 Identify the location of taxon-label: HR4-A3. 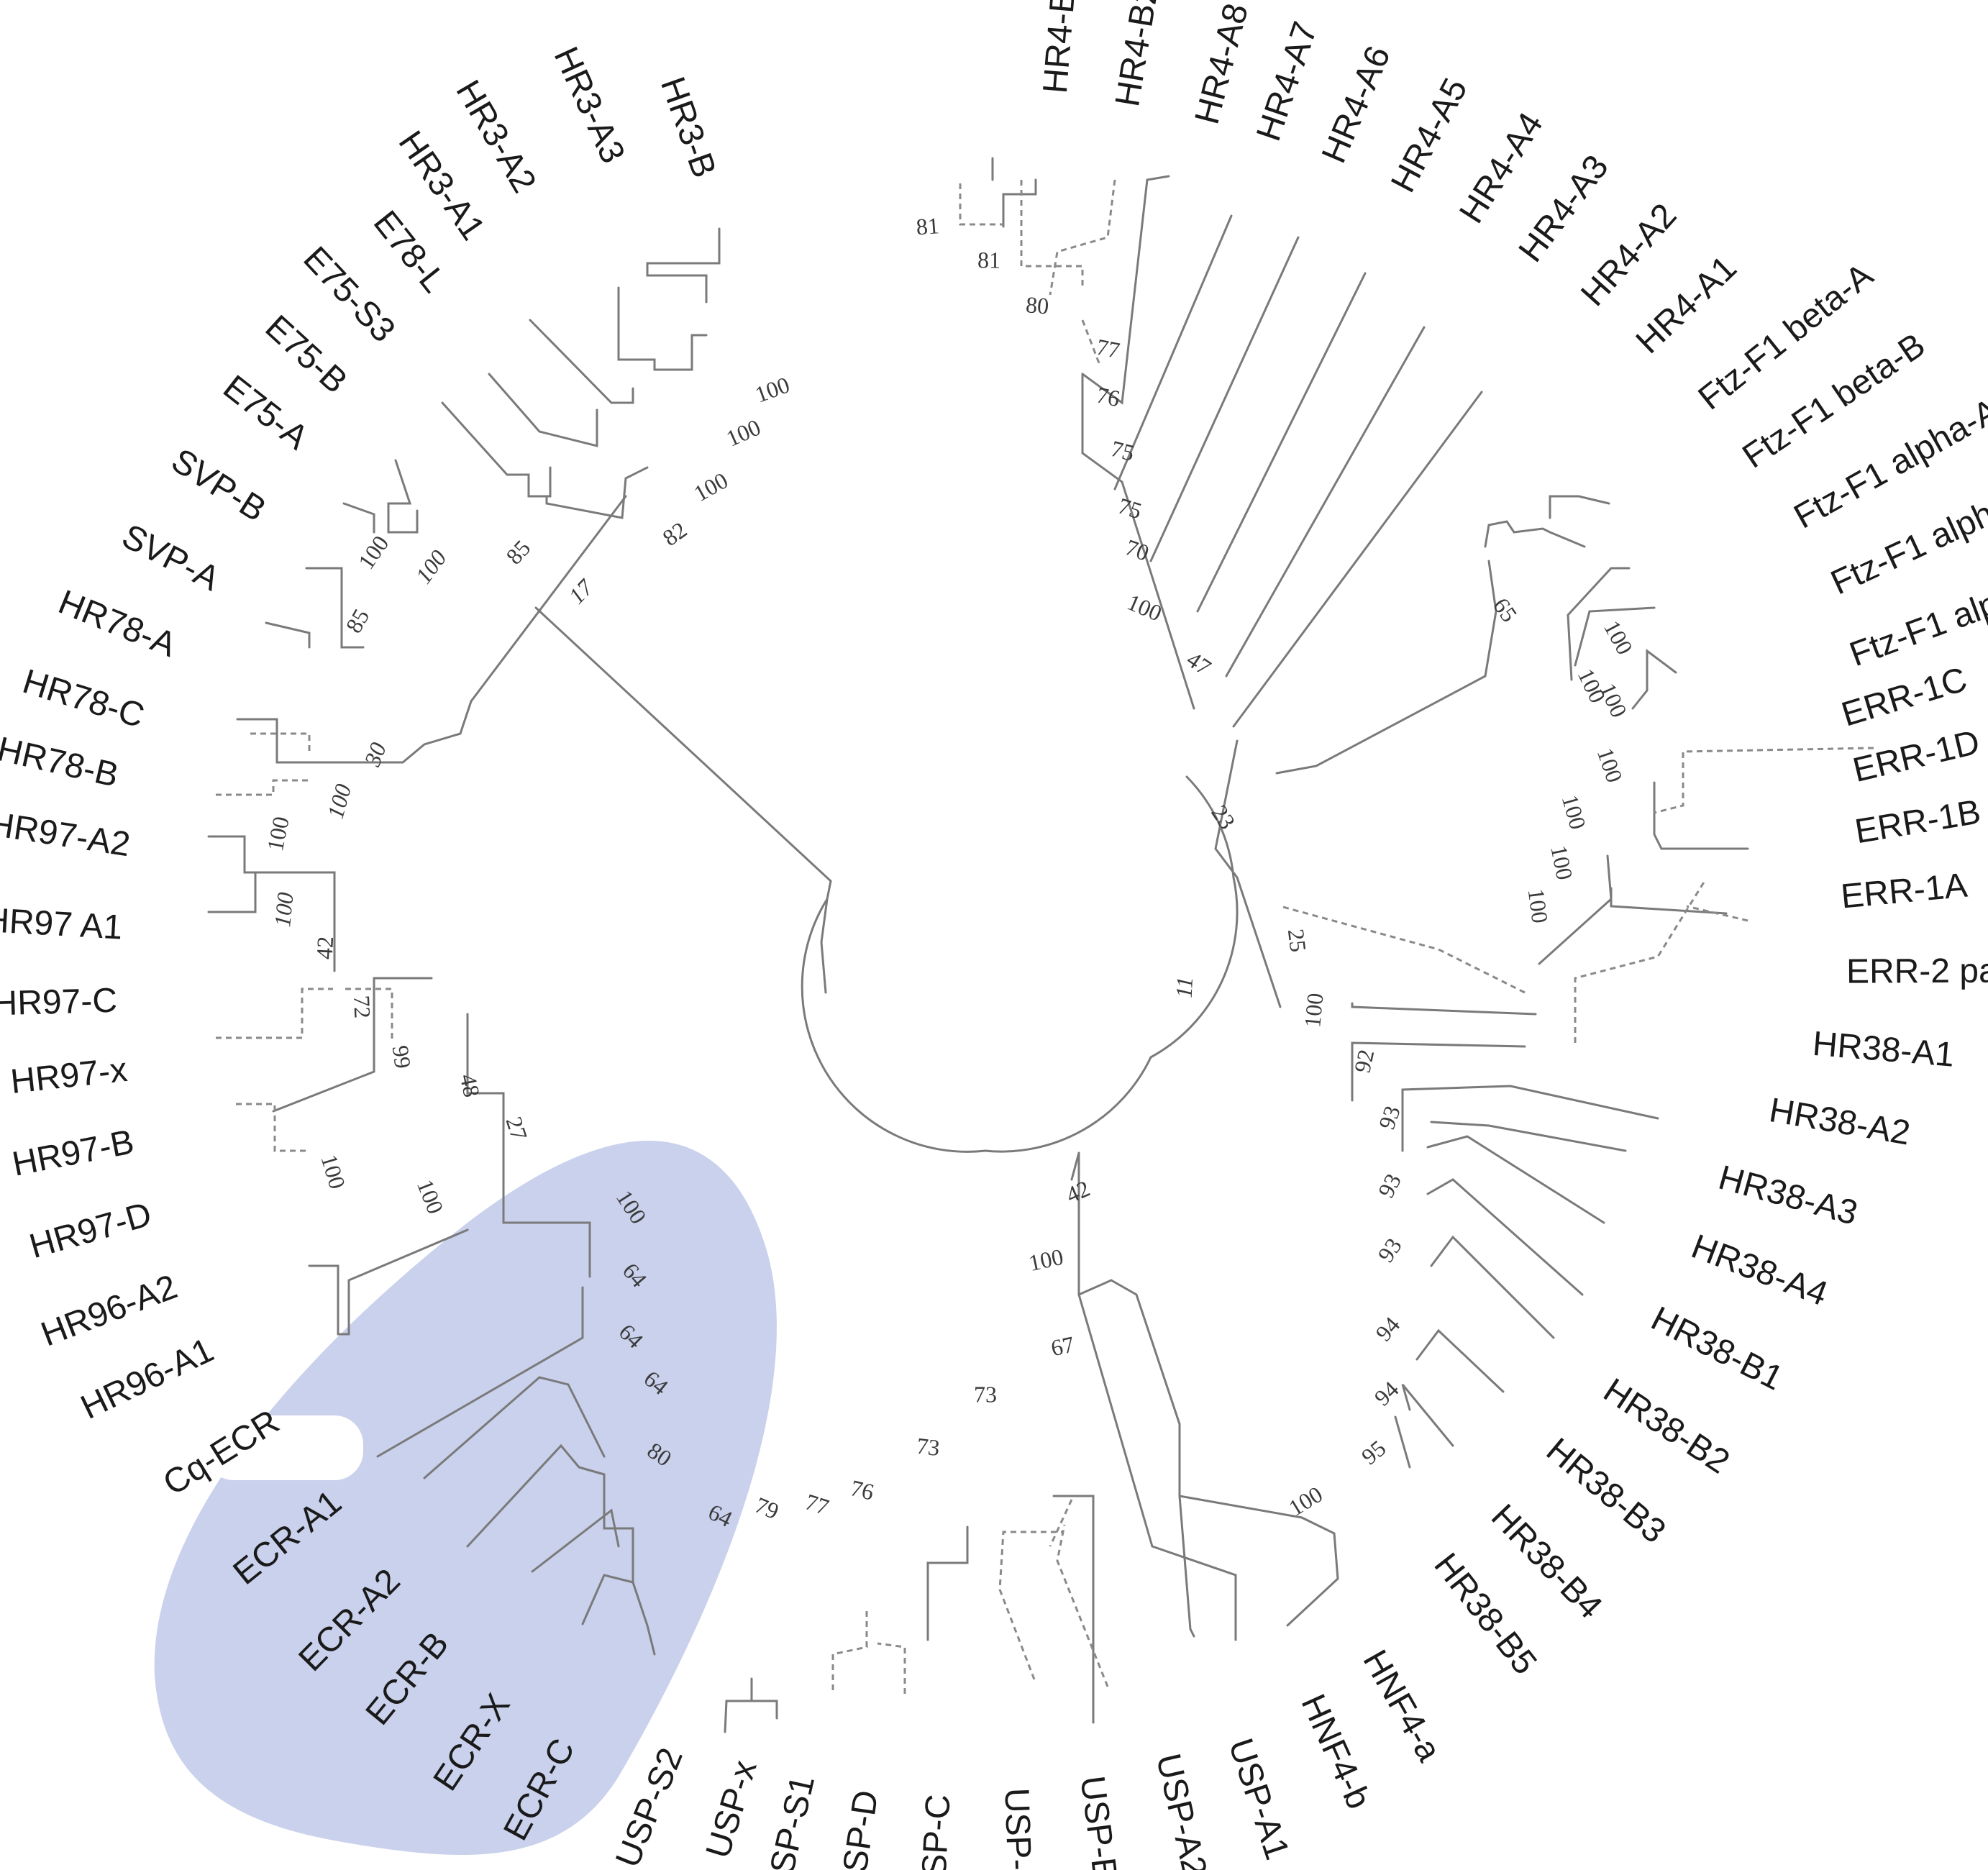
(1564, 208).